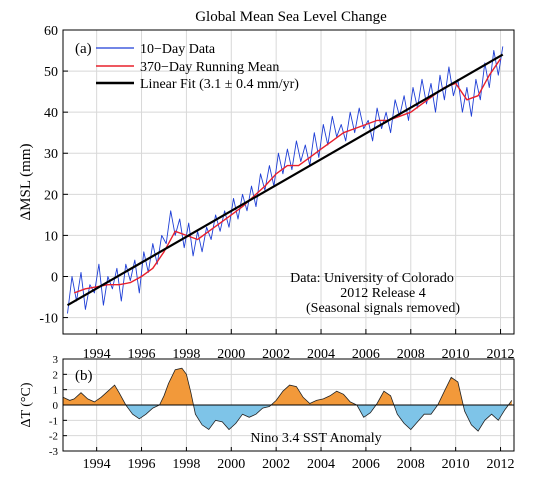 The width and height of the screenshot is (536, 484). Describe the element at coordinates (411, 354) in the screenshot. I see `panel-a-xtick-label: 2008` at that location.